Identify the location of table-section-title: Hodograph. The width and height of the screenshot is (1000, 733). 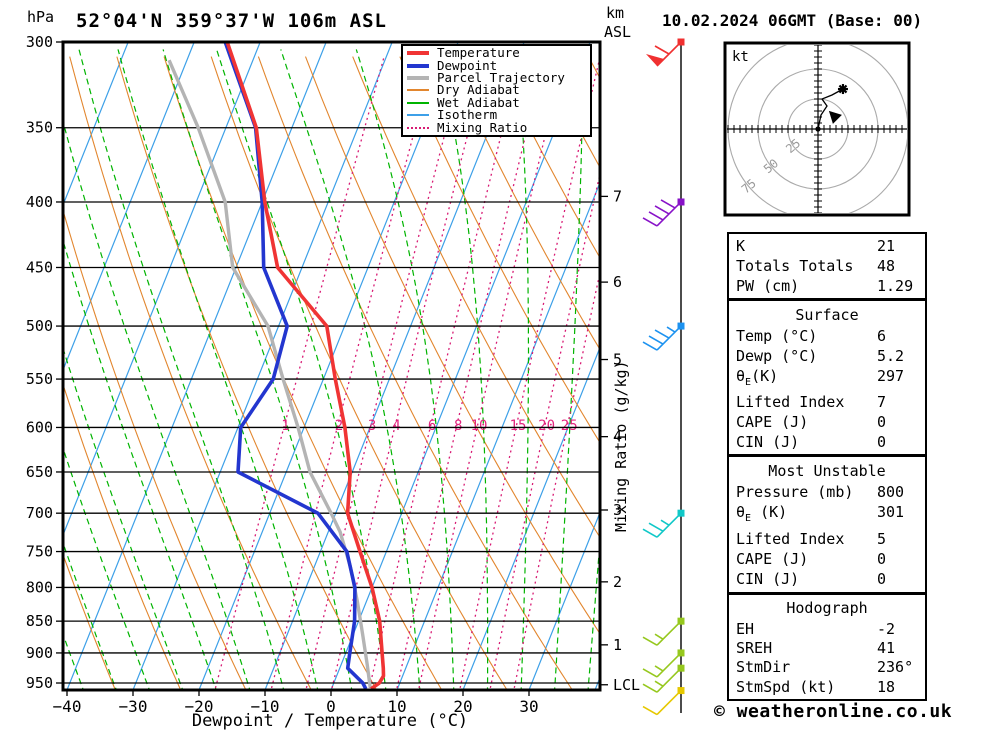
(827, 608).